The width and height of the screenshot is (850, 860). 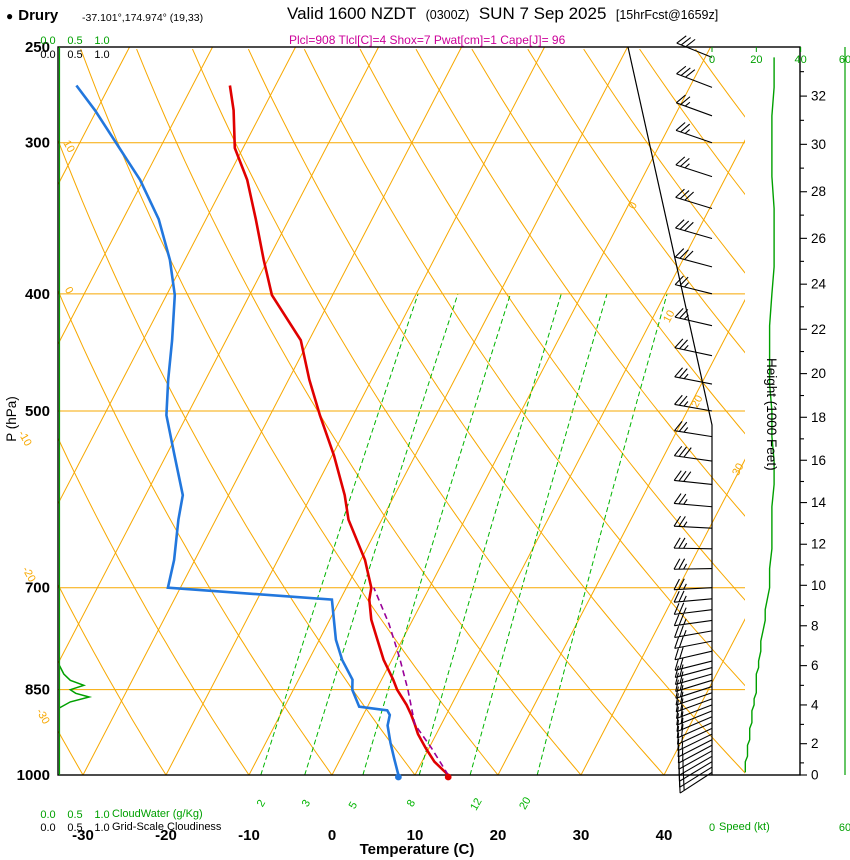 What do you see at coordinates (818, 238) in the screenshot?
I see `height-tick-label: 26` at bounding box center [818, 238].